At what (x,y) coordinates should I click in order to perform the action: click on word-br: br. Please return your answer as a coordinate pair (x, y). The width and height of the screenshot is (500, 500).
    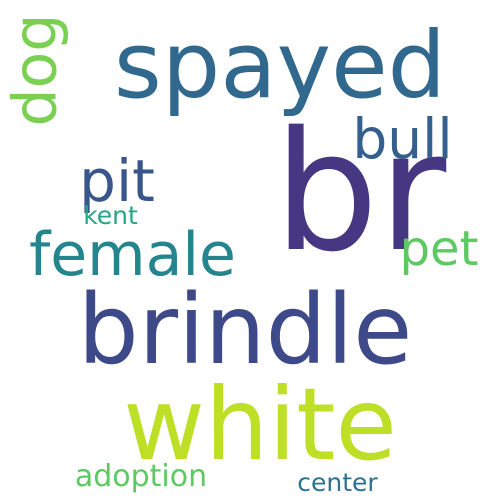
    Looking at the image, I should click on (360, 192).